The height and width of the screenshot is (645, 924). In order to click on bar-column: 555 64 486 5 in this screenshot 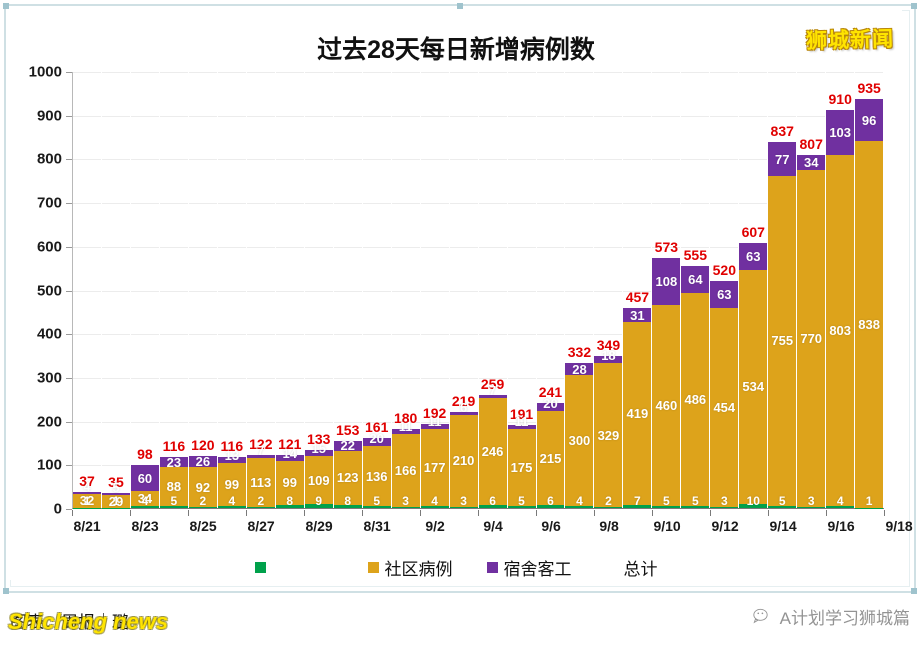, I will do `click(696, 290)`.